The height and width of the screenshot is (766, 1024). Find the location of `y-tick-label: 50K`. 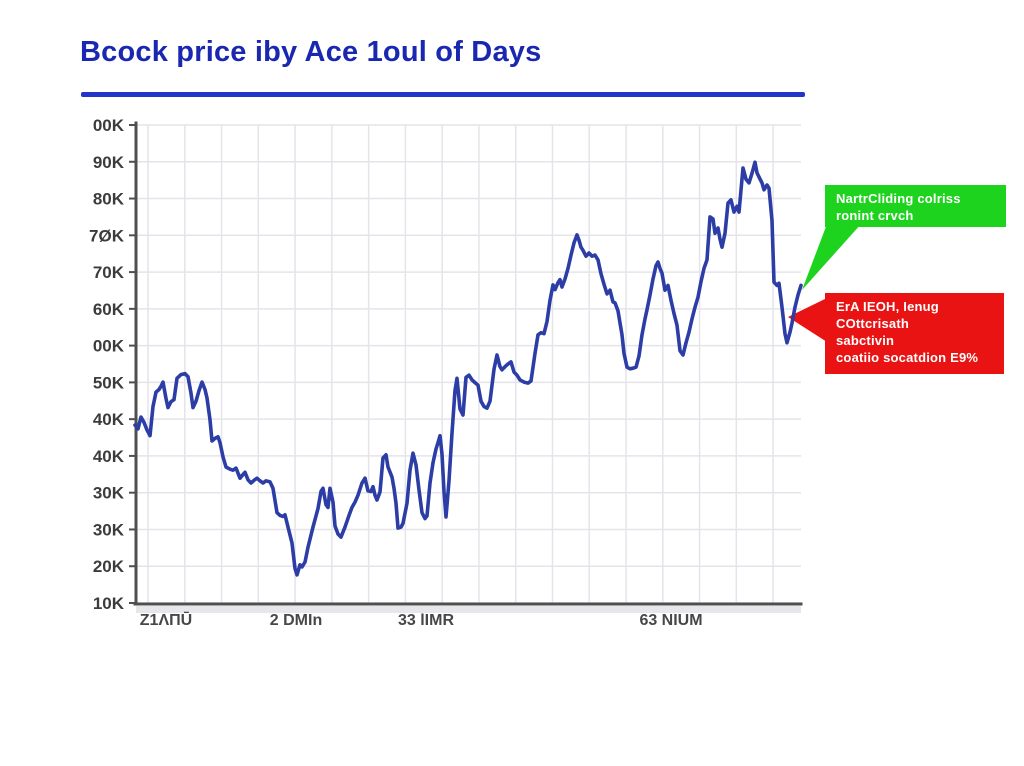

y-tick-label: 50K is located at coordinates (109, 382).